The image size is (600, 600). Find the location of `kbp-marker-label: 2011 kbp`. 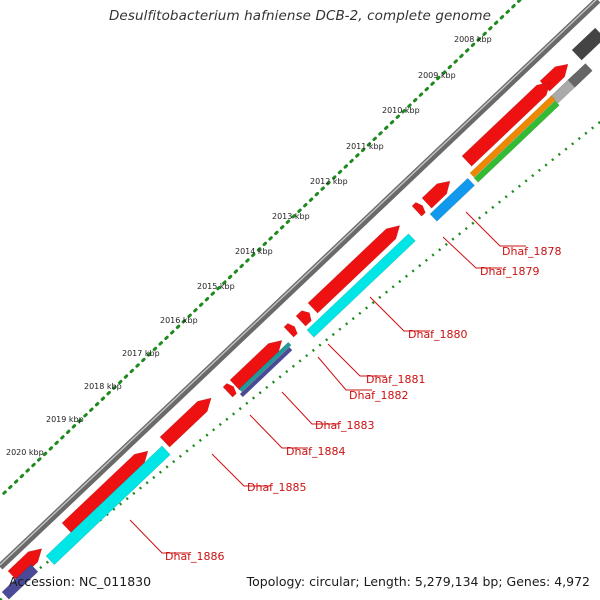

kbp-marker-label: 2011 kbp is located at coordinates (365, 146).